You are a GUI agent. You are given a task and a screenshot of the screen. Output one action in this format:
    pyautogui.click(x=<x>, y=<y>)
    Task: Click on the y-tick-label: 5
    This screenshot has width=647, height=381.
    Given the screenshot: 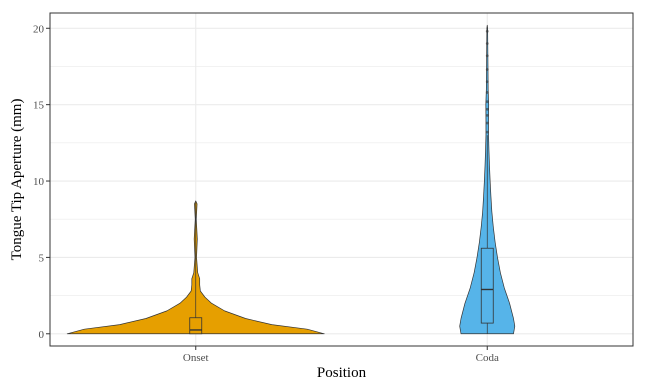 What is the action you would take?
    pyautogui.click(x=42, y=258)
    